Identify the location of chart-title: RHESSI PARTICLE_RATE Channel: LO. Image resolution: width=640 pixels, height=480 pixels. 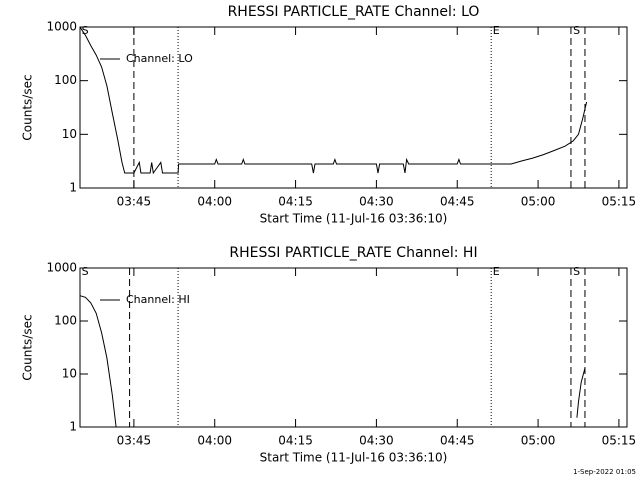
(354, 12).